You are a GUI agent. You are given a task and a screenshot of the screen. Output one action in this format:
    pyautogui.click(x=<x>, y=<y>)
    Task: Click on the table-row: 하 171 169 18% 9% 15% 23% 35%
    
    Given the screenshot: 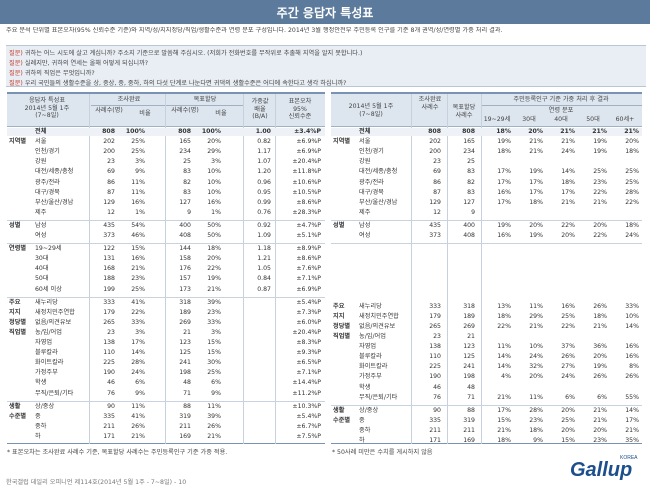 What is the action you would take?
    pyautogui.click(x=486, y=441)
    